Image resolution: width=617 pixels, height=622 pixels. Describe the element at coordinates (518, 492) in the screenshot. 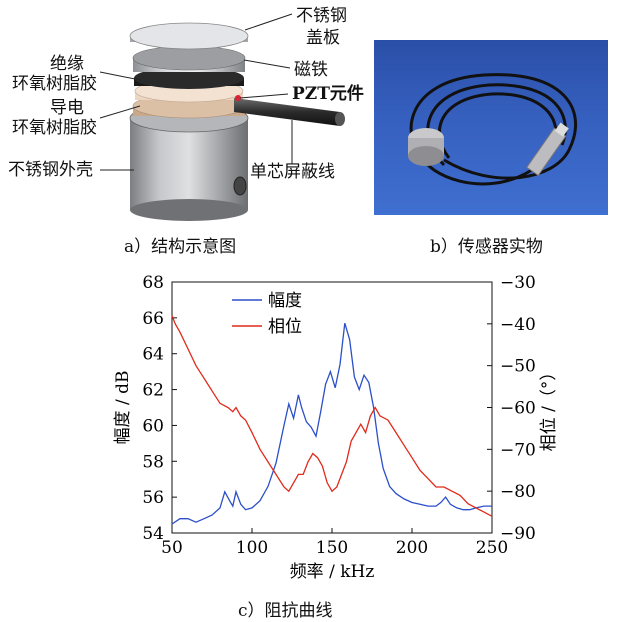

I see `y-right-tick-label: −80` at that location.